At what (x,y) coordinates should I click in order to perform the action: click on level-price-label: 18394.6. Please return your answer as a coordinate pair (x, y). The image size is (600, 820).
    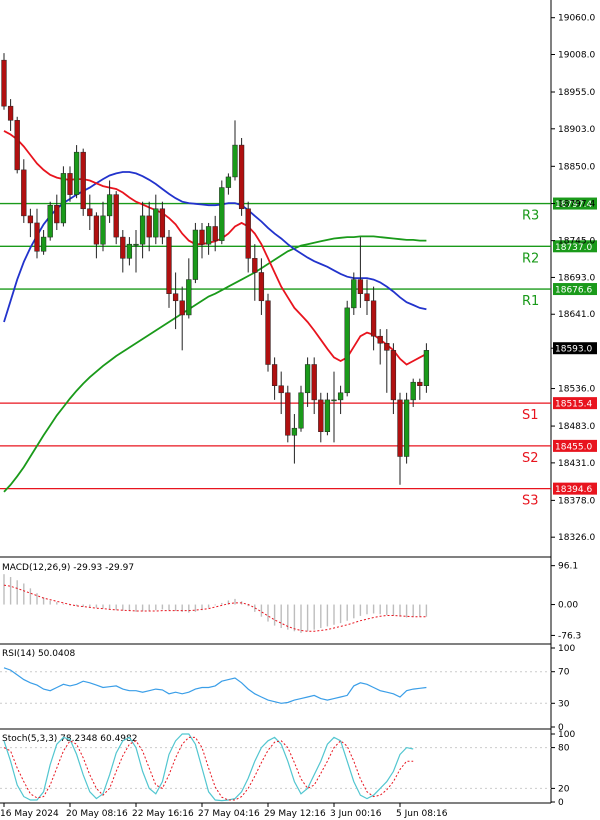
    Looking at the image, I should click on (573, 490).